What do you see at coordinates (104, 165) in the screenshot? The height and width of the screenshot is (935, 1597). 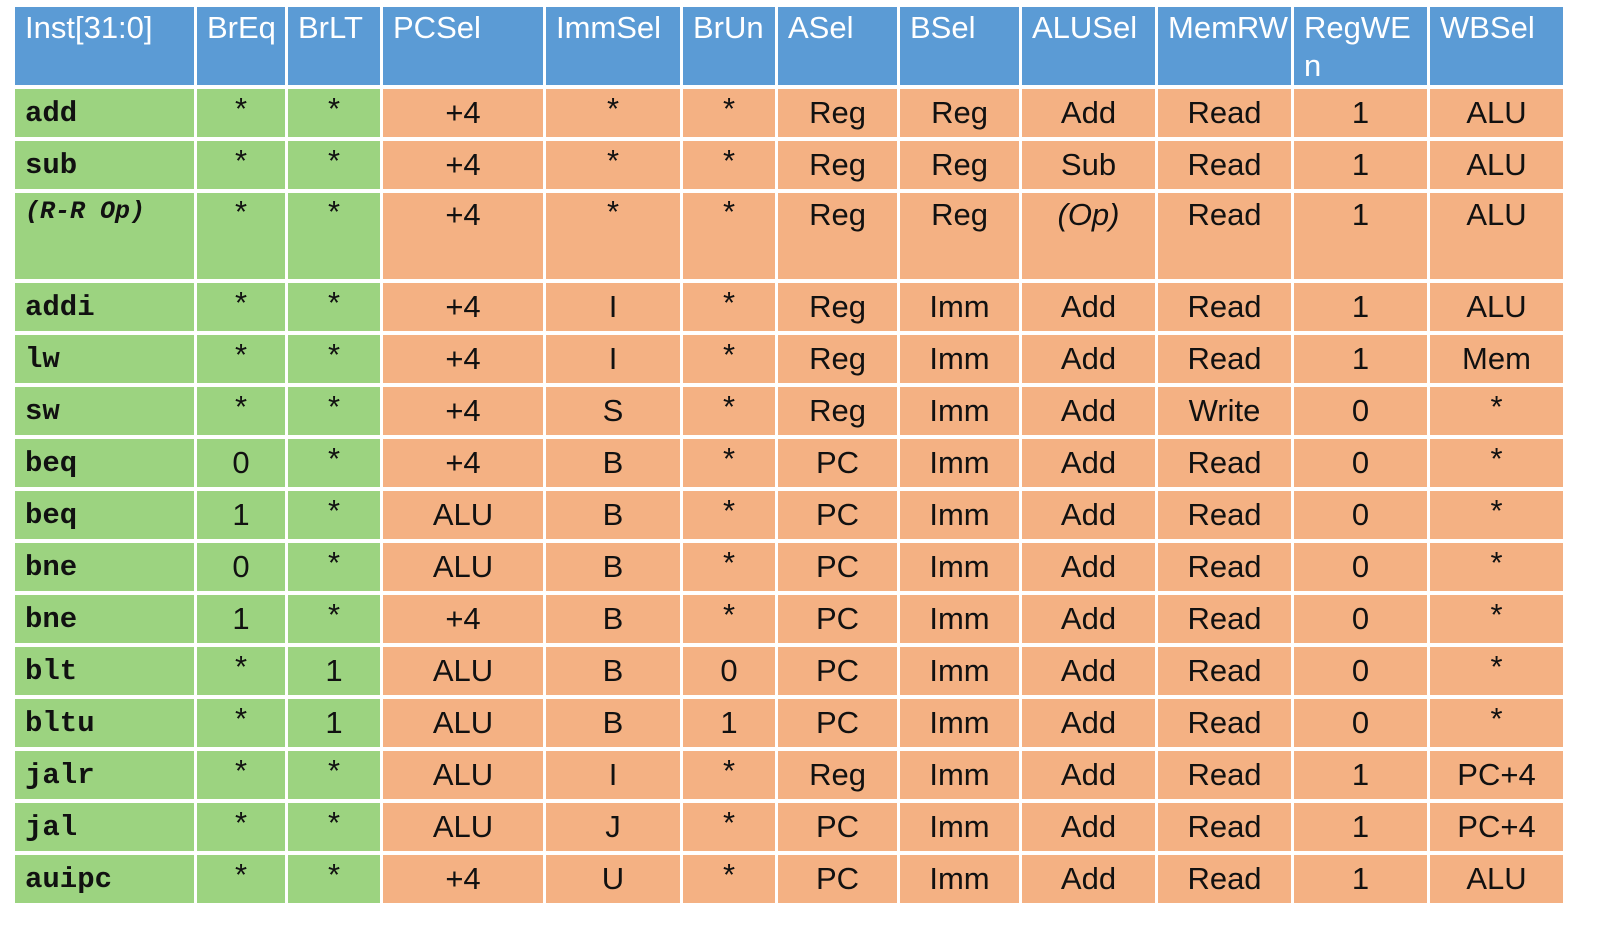 I see `cell-inst: sub` at bounding box center [104, 165].